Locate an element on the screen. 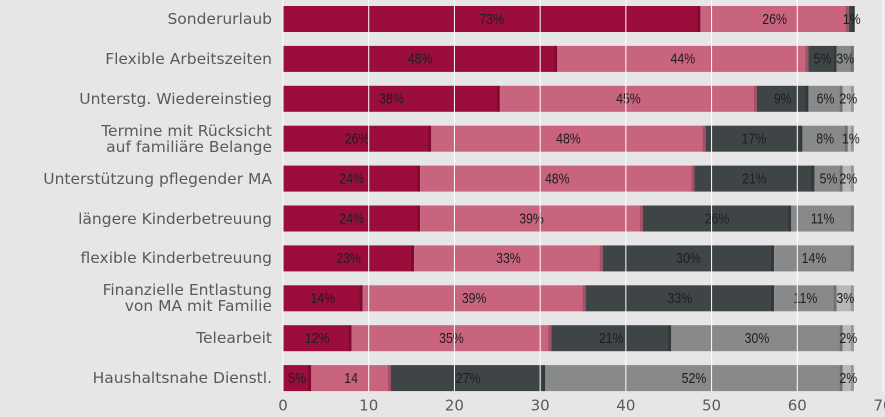  value-label: 24% is located at coordinates (351, 218).